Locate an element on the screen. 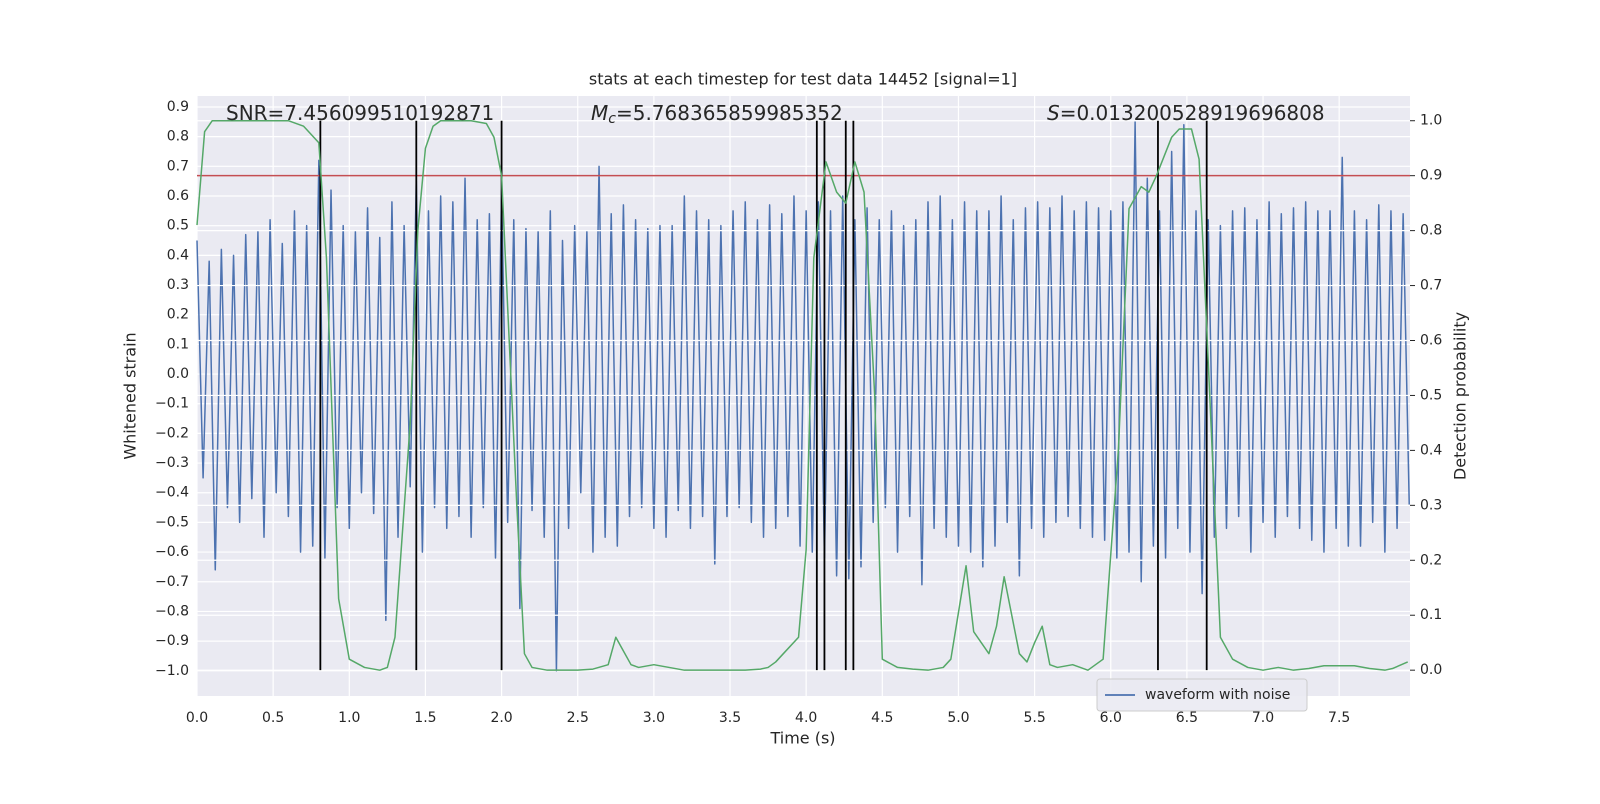  y-tick-label: −0.5 is located at coordinates (172, 522).